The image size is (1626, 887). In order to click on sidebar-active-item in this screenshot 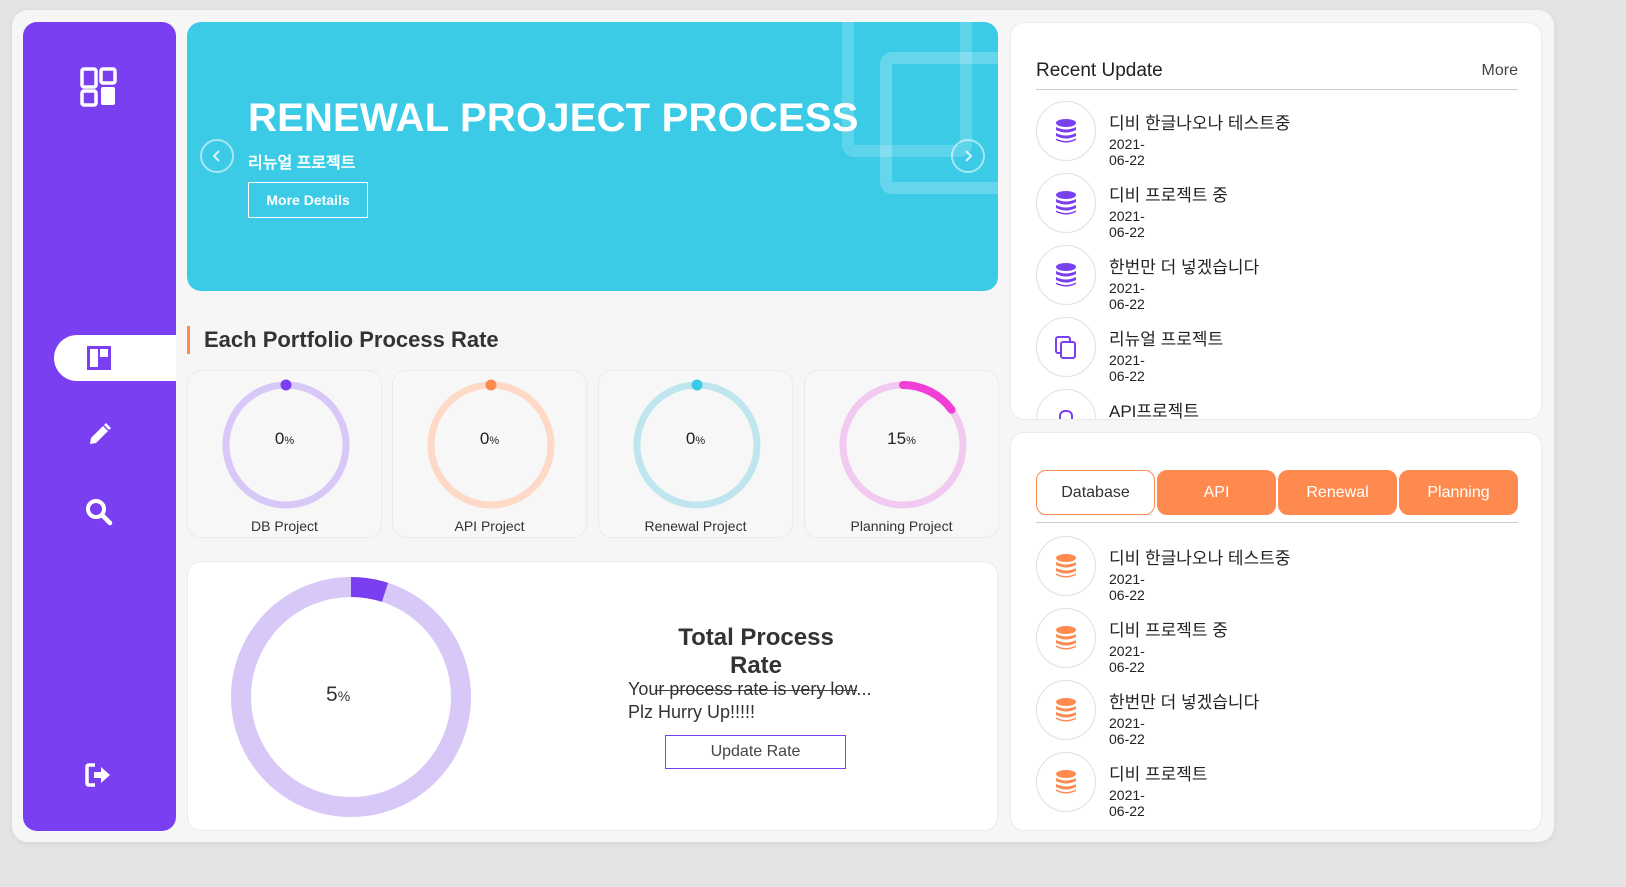, I will do `click(115, 358)`.